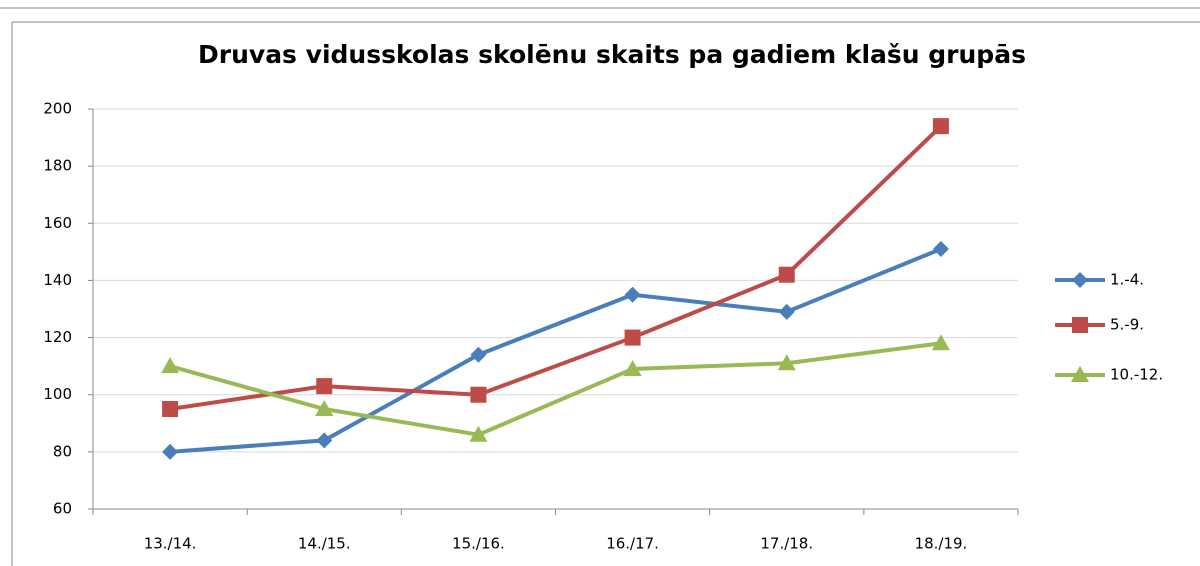 The height and width of the screenshot is (566, 1200). I want to click on y-tick-label: 200, so click(57, 109).